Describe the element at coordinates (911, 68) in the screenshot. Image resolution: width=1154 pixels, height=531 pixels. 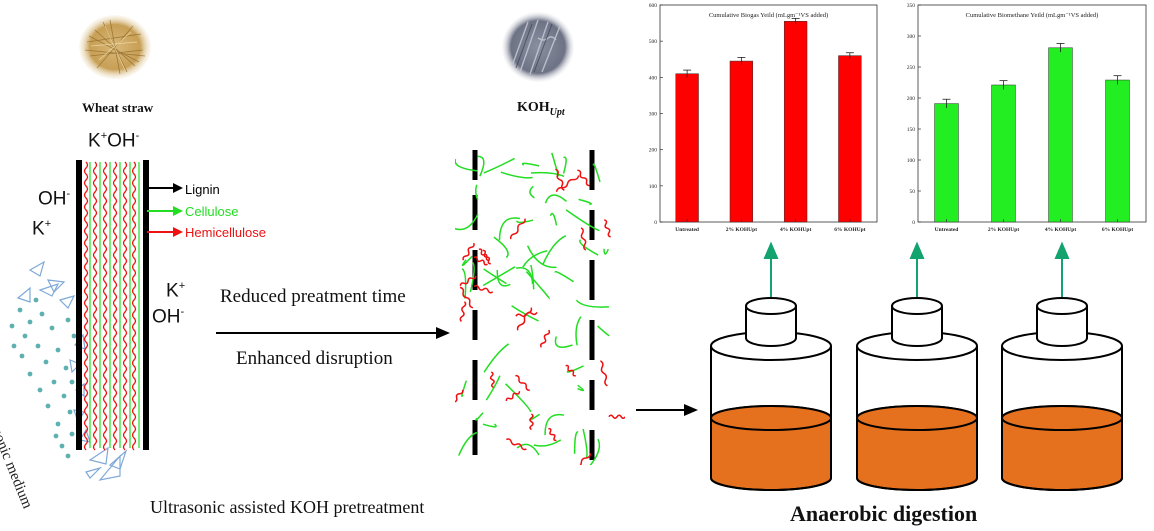
I see `y-tick-label: 250` at that location.